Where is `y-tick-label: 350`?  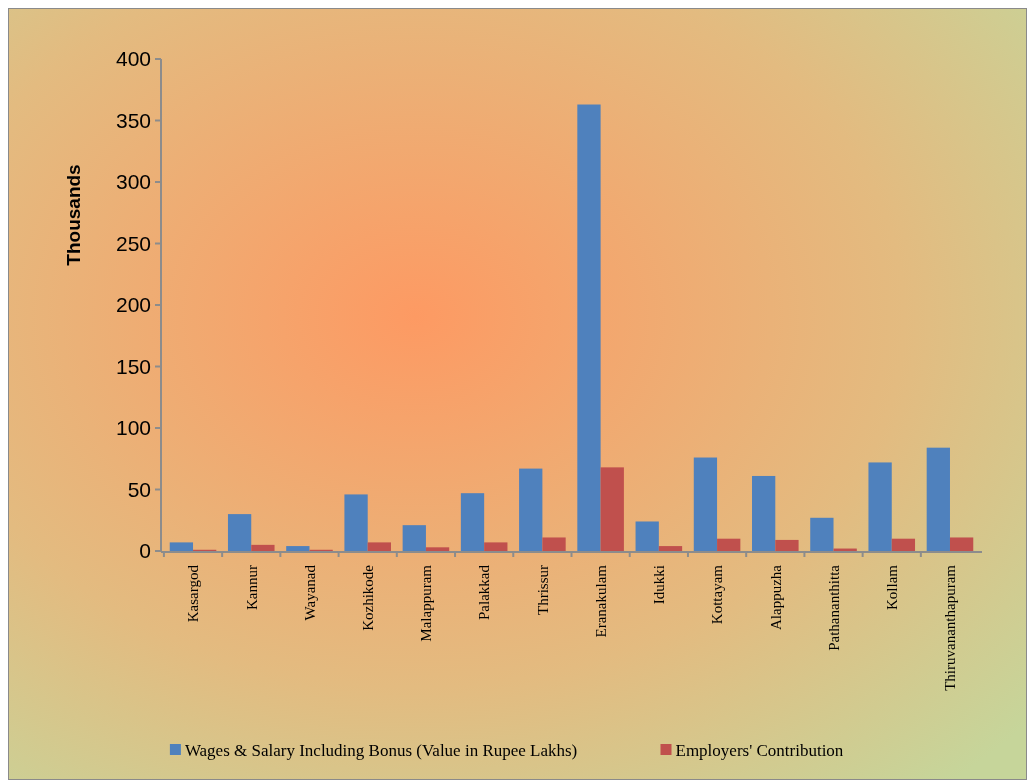
y-tick-label: 350 is located at coordinates (133, 120).